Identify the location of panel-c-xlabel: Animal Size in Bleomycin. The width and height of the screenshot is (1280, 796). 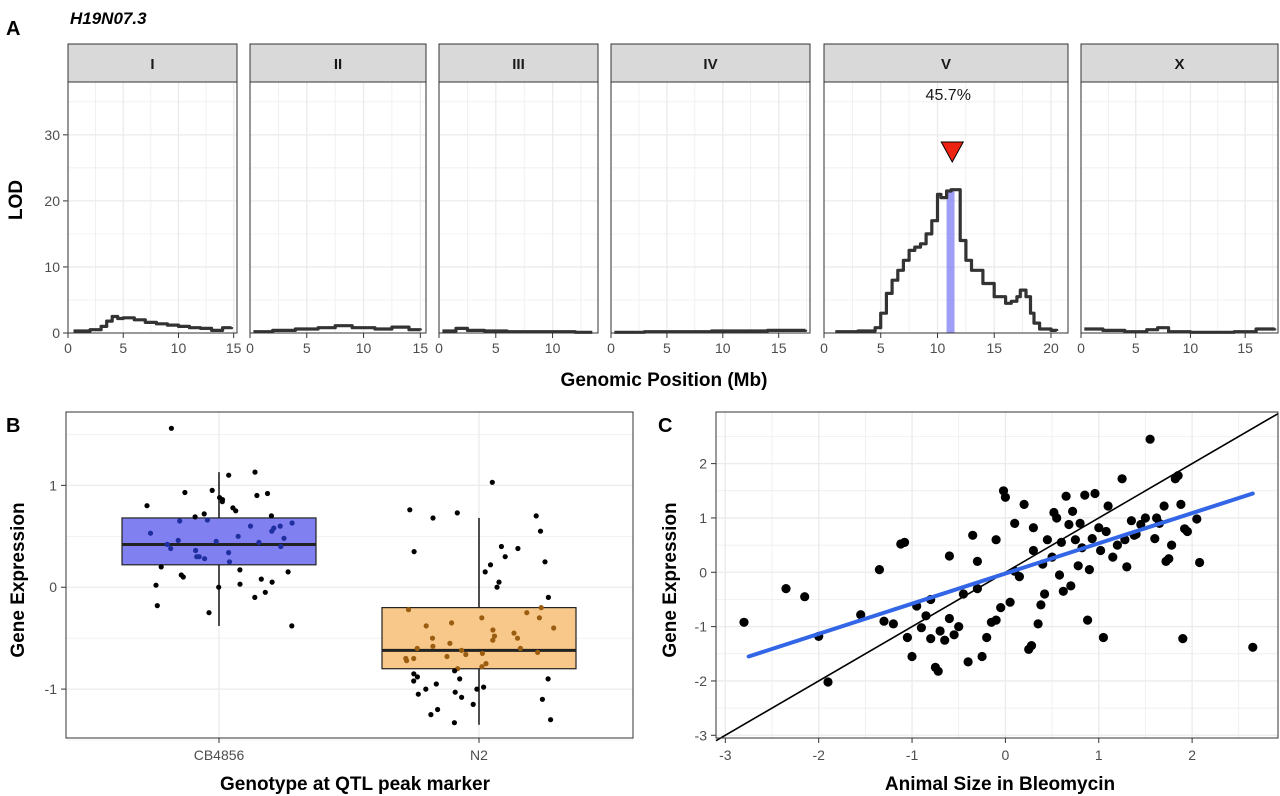
(1000, 784).